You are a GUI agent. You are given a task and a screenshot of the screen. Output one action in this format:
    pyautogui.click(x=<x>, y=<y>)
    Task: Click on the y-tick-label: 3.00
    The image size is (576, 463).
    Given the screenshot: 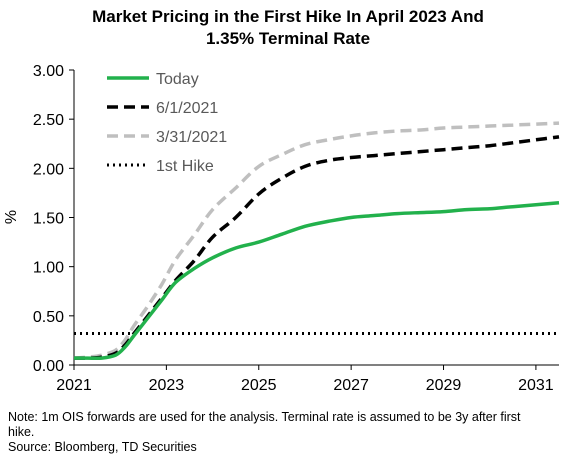 What is the action you would take?
    pyautogui.click(x=48, y=71)
    